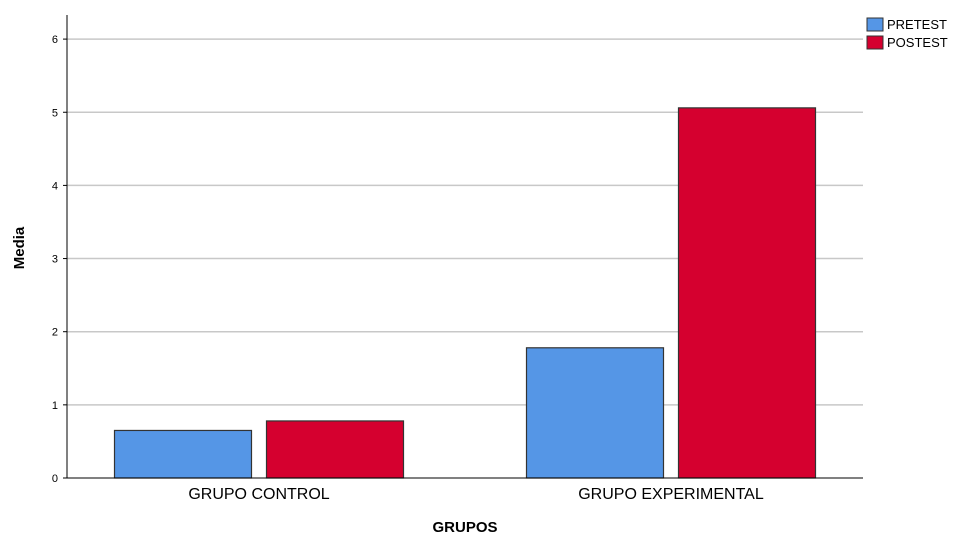 The width and height of the screenshot is (971, 535). Describe the element at coordinates (875, 42) in the screenshot. I see `legend-swatch-postest` at that location.